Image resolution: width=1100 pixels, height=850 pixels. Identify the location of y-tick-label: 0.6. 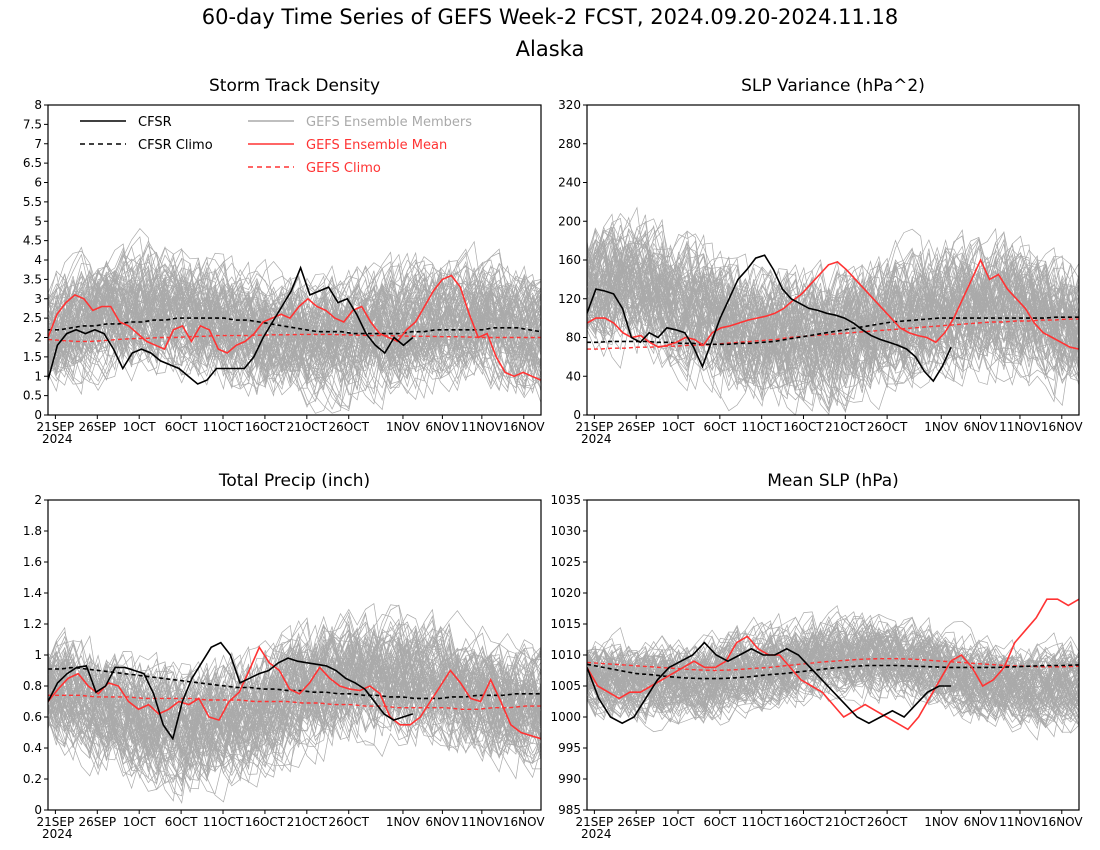
(32, 717).